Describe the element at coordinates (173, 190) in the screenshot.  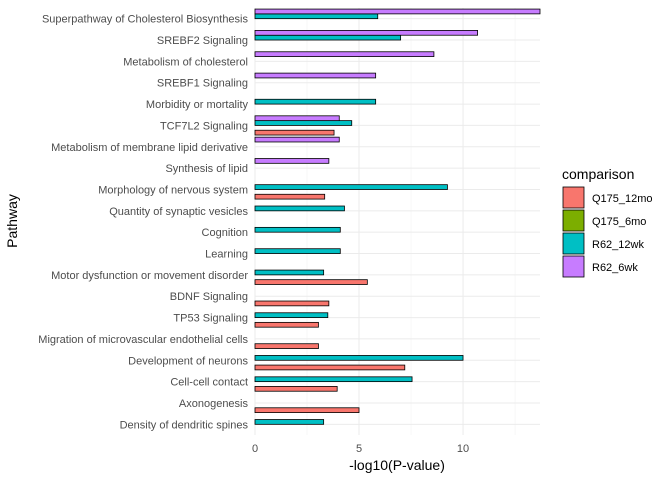
I see `y-tick-label: Morphology of nervous system` at that location.